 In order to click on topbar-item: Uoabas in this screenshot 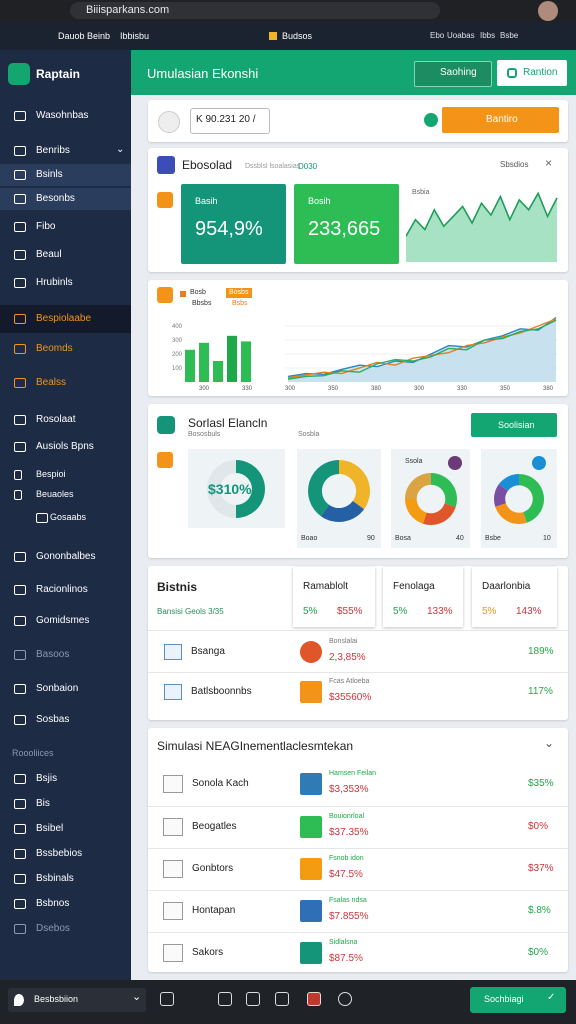, I will do `click(461, 35)`.